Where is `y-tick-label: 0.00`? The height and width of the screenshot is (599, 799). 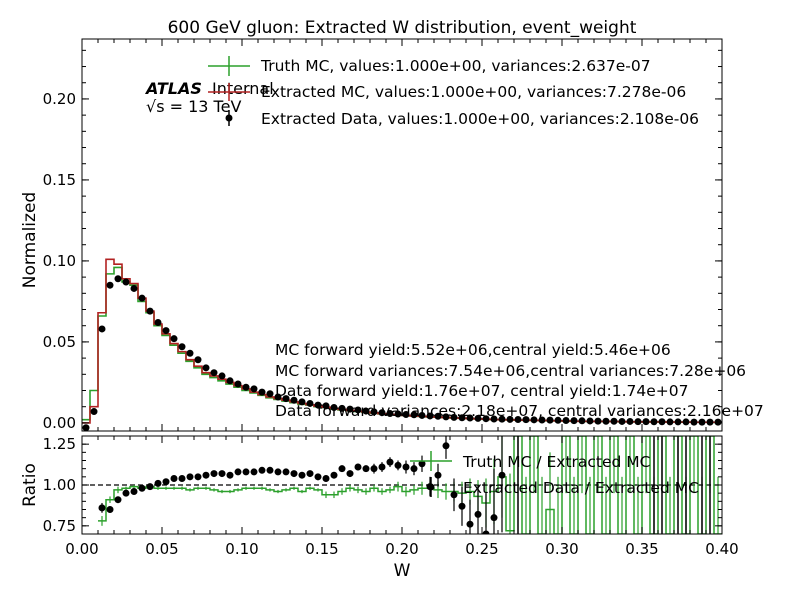
y-tick-label: 0.00 is located at coordinates (59, 423).